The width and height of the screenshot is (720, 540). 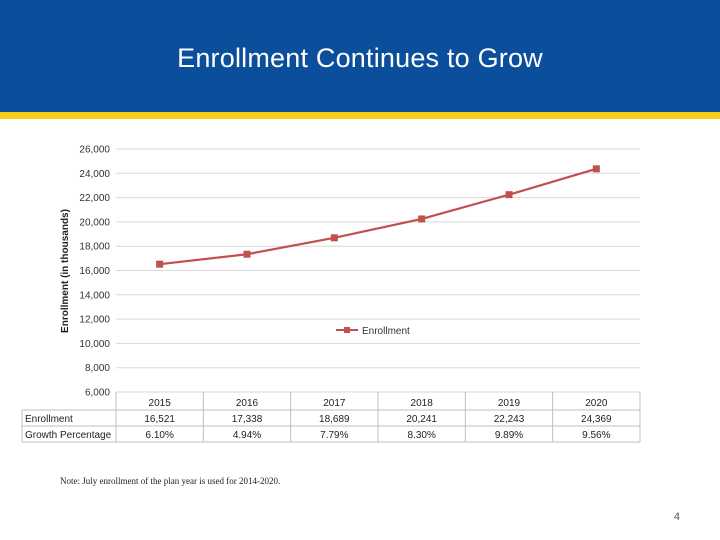 I want to click on table-cell: 7.79%, so click(x=334, y=435).